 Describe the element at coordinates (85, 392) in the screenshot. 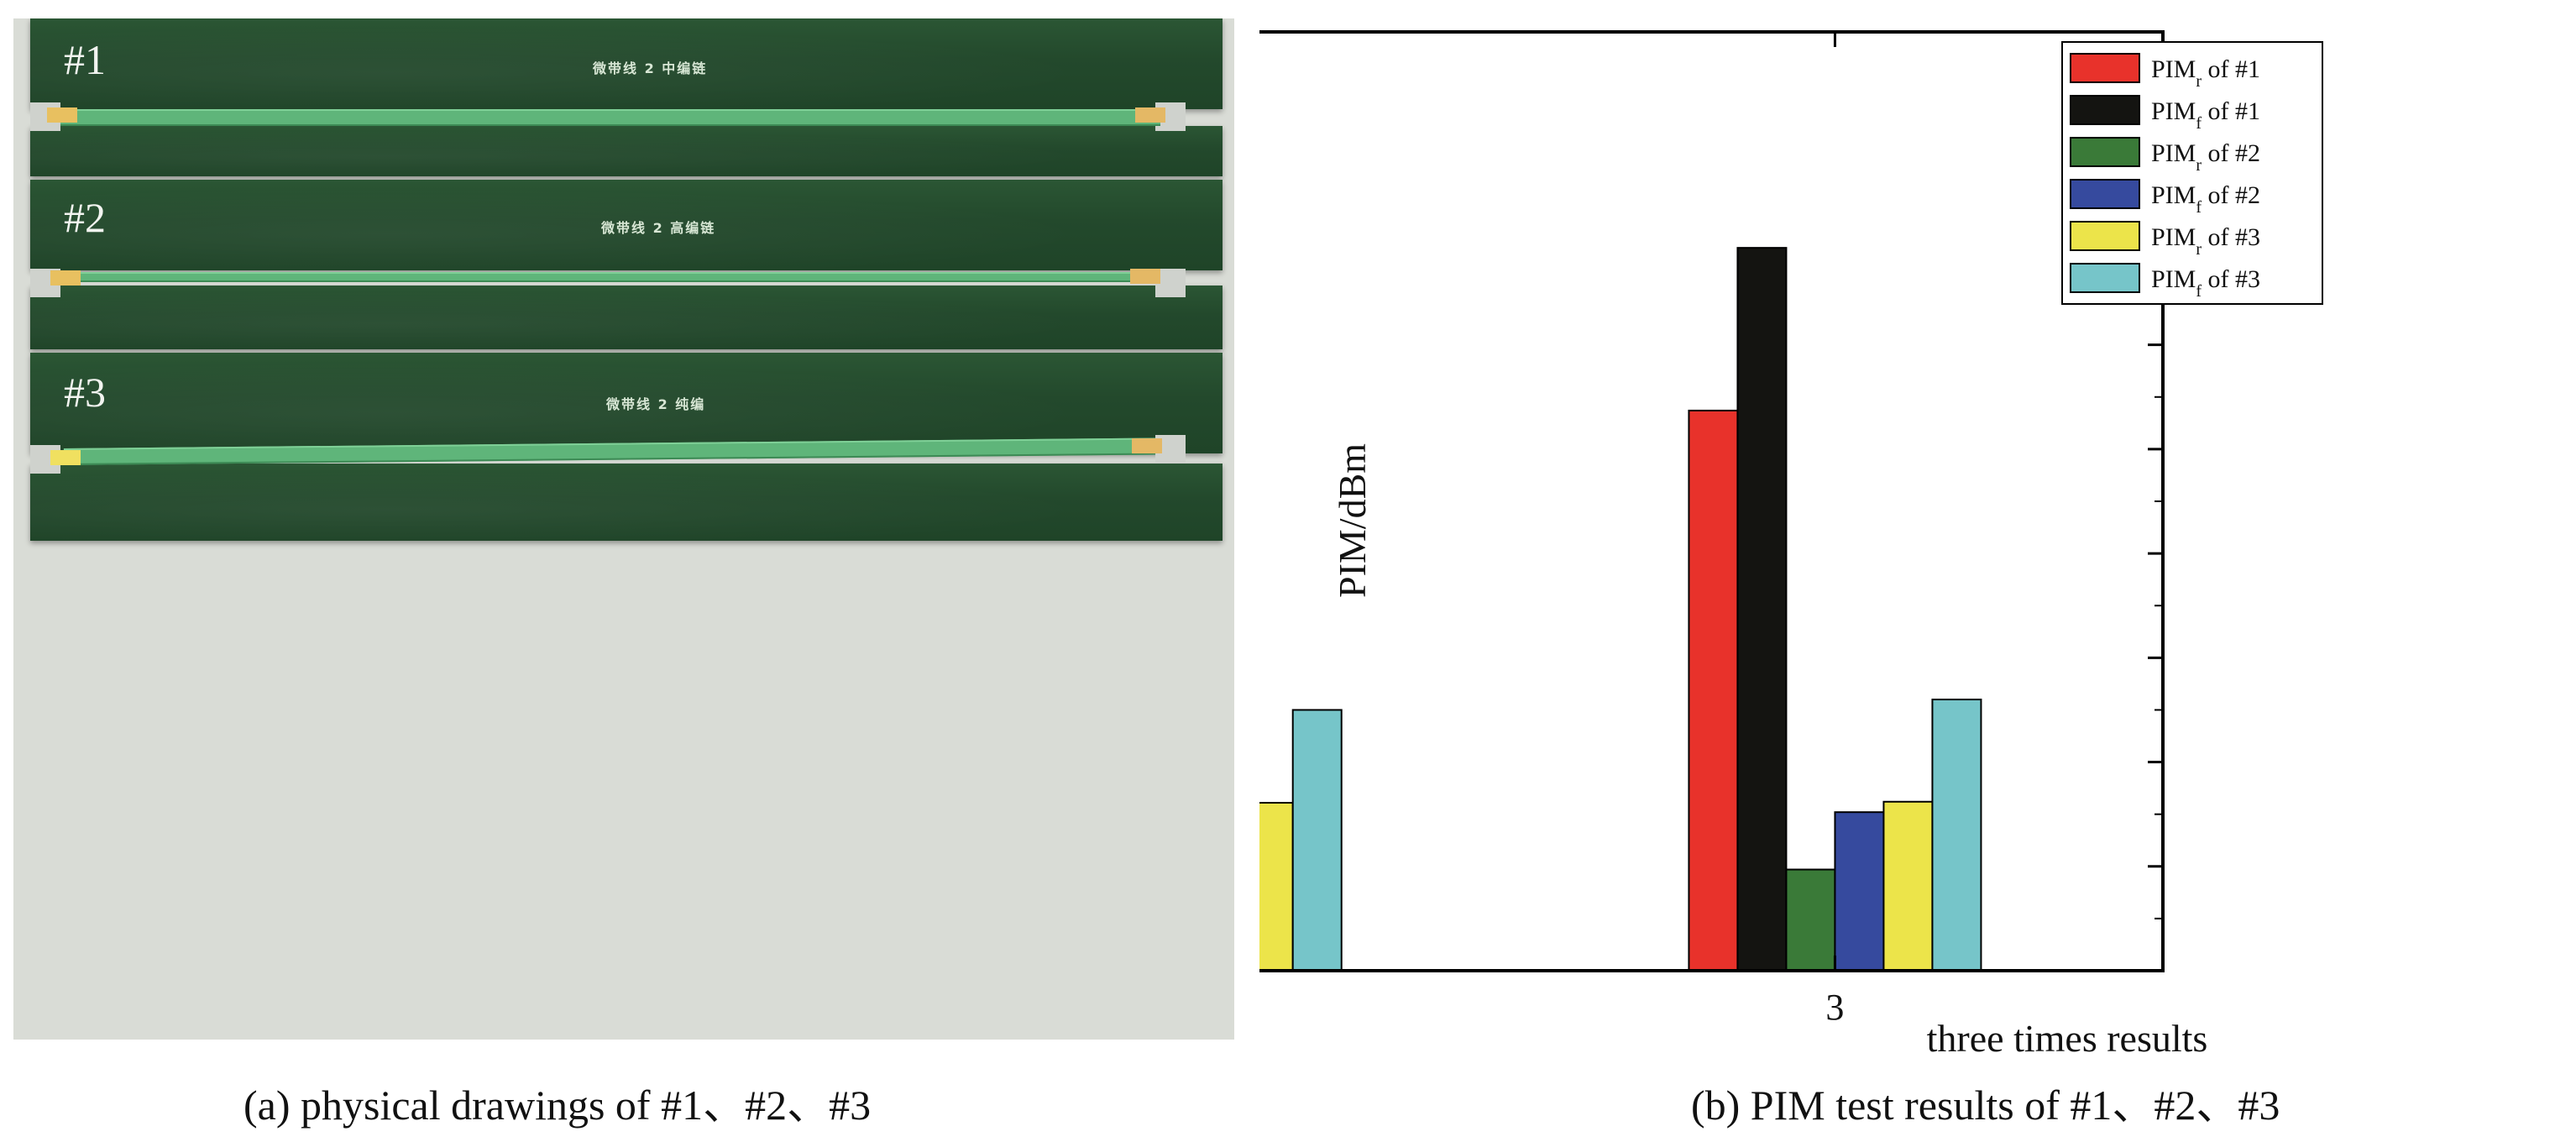

I see `sample-id-3: #3` at that location.